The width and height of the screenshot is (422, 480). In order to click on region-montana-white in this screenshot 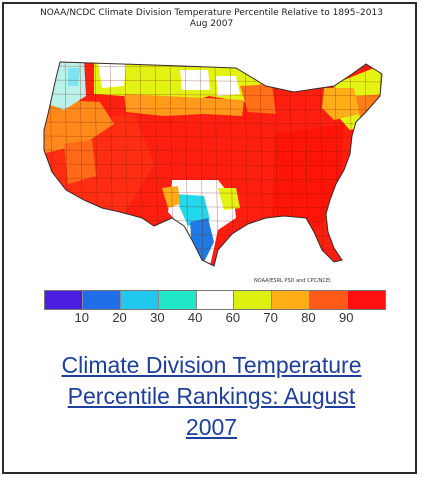, I will do `click(112, 75)`.